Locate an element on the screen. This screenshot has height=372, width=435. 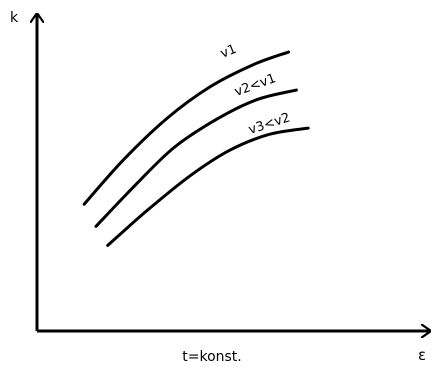
series-label-1: v1 is located at coordinates (228, 52).